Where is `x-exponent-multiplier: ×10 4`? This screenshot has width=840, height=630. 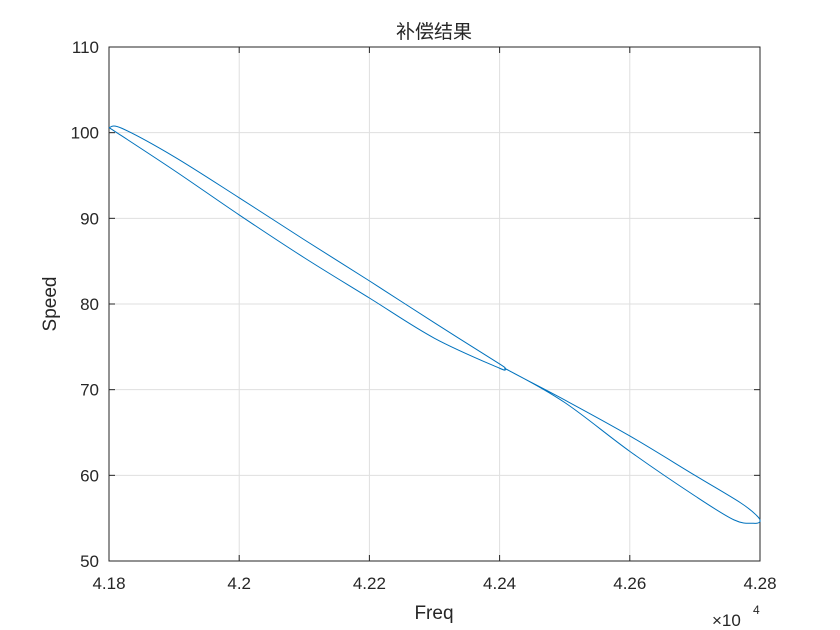
x-exponent-multiplier: ×10 4 is located at coordinates (736, 616).